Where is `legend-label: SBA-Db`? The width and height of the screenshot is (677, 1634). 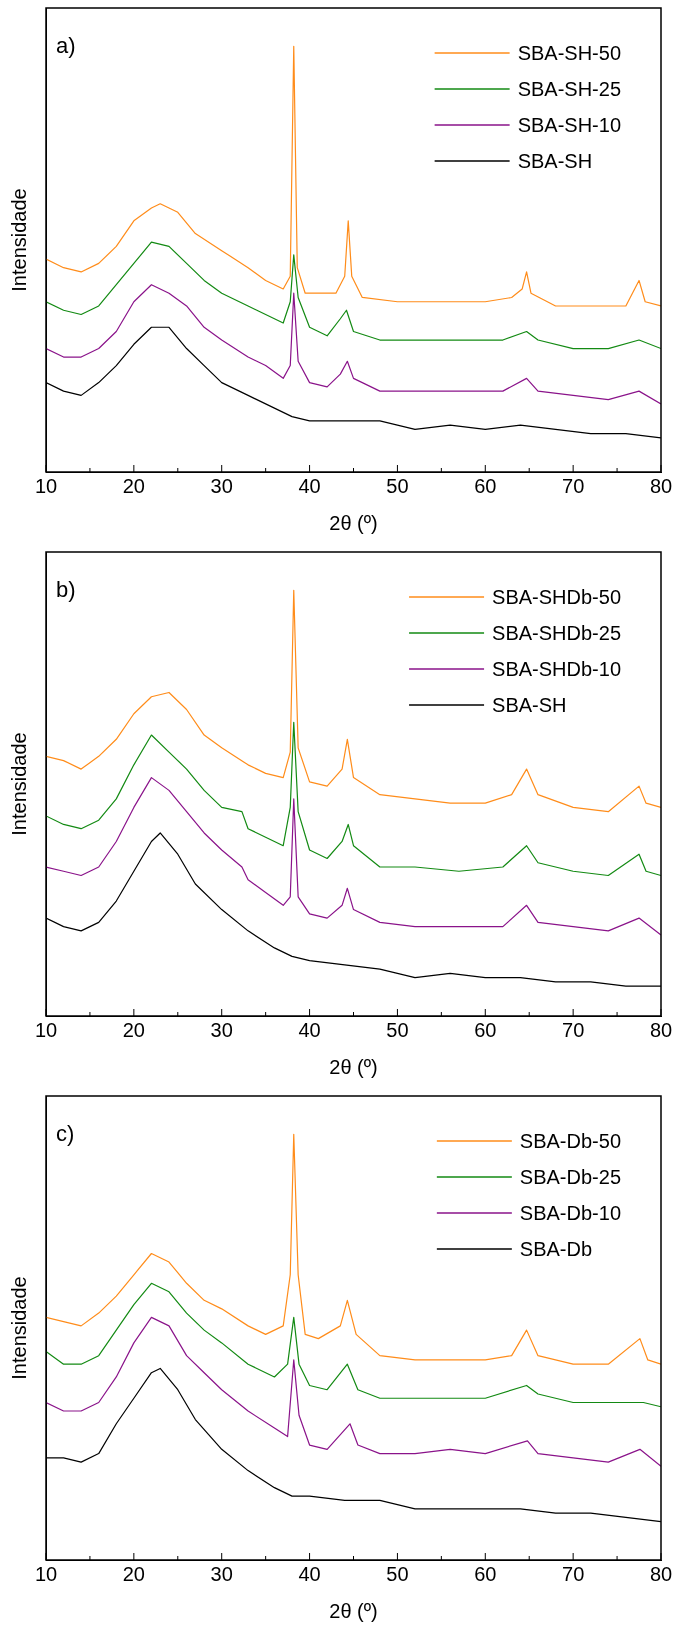
legend-label: SBA-Db is located at coordinates (556, 1248).